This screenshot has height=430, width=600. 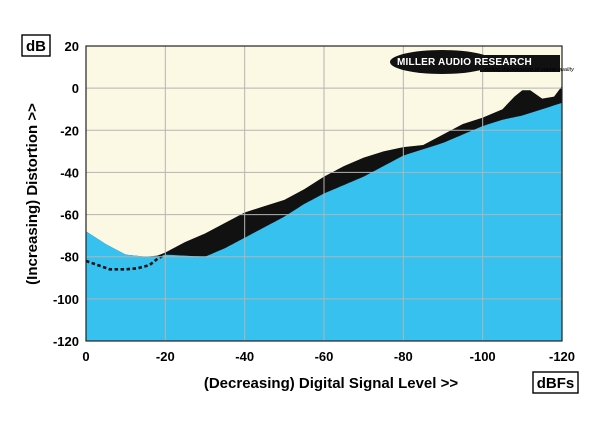 I want to click on x-unit-box, so click(x=555, y=382).